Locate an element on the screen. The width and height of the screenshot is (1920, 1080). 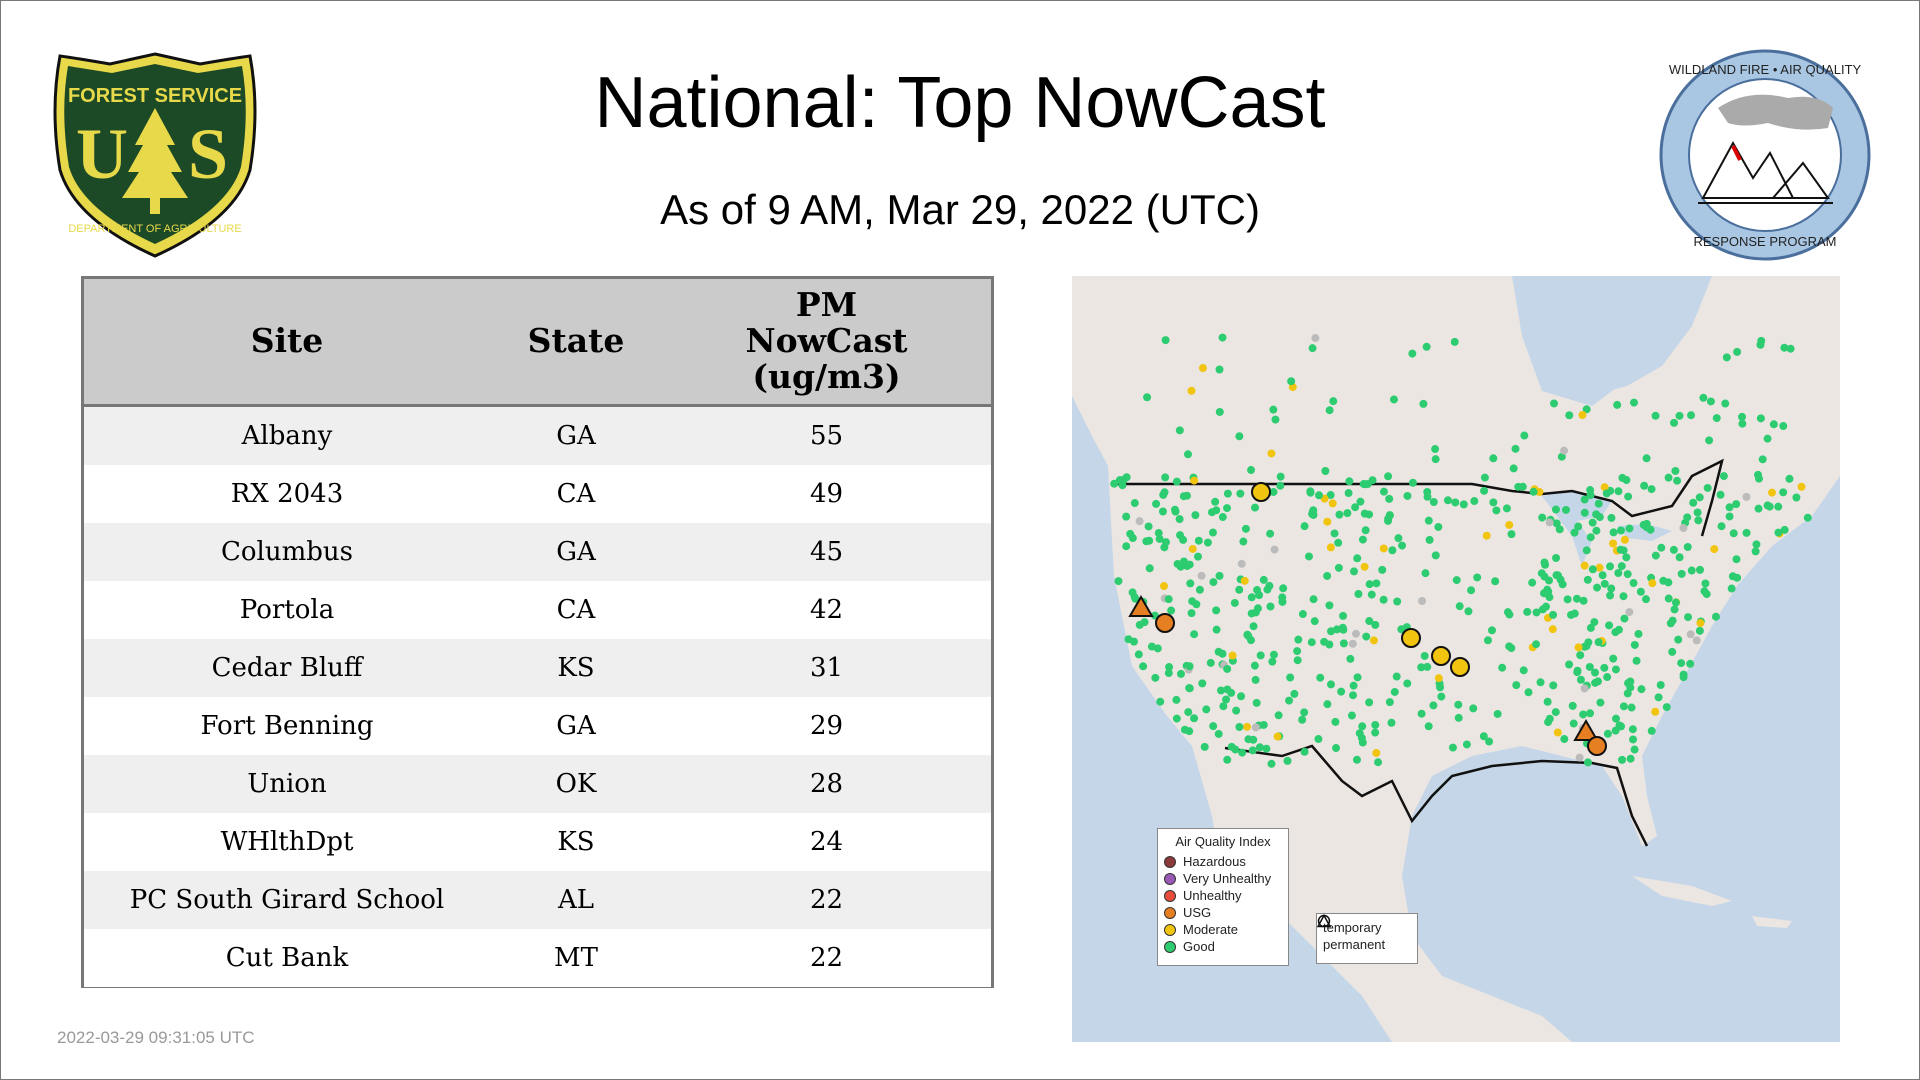
triangle-icon is located at coordinates (1324, 921).